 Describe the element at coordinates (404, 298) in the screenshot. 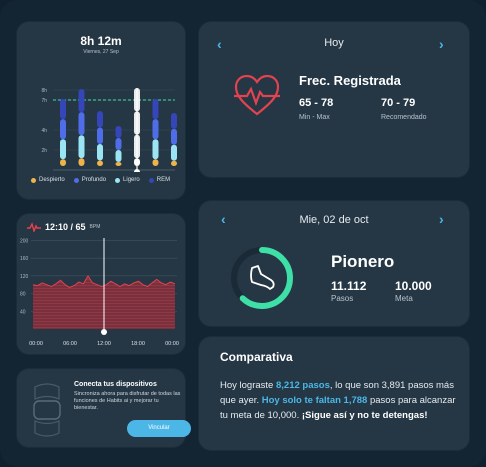

I see `goal-label: Meta` at that location.